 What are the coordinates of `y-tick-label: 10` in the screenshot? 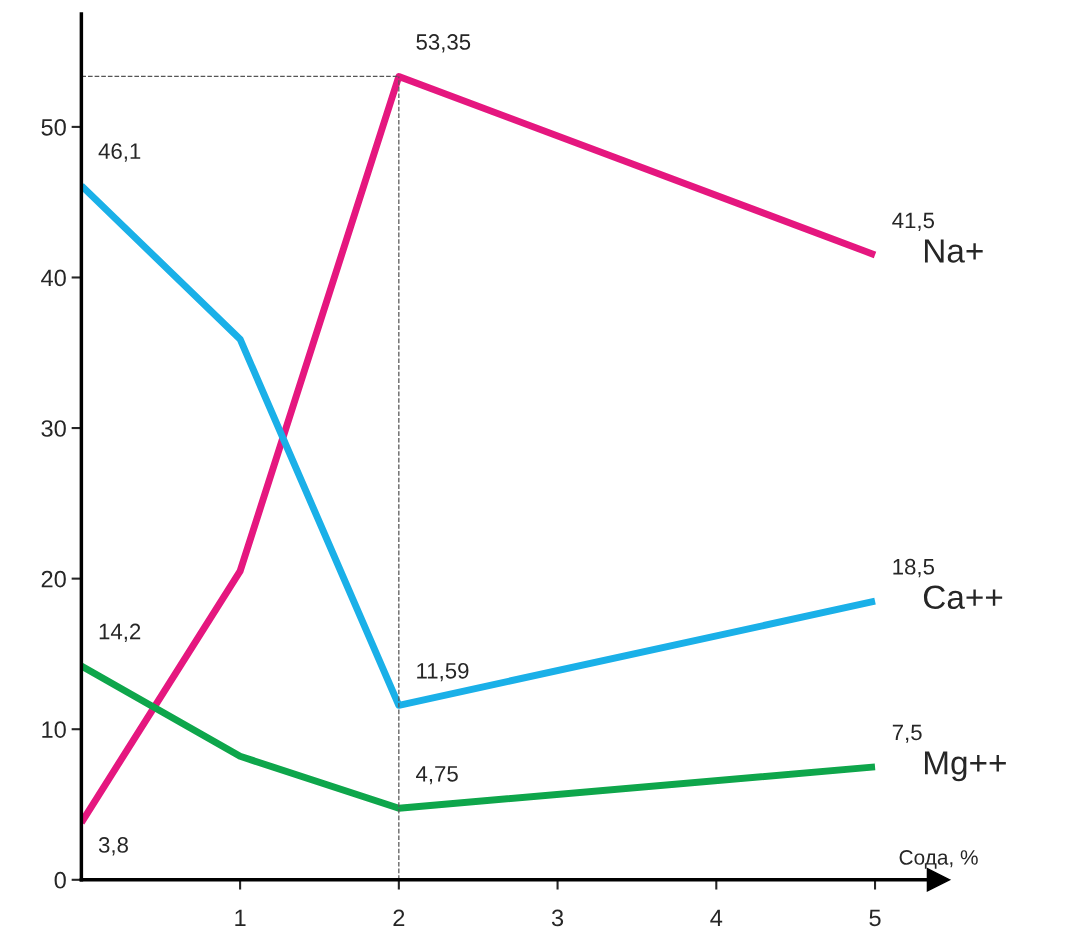 It's located at (54, 729).